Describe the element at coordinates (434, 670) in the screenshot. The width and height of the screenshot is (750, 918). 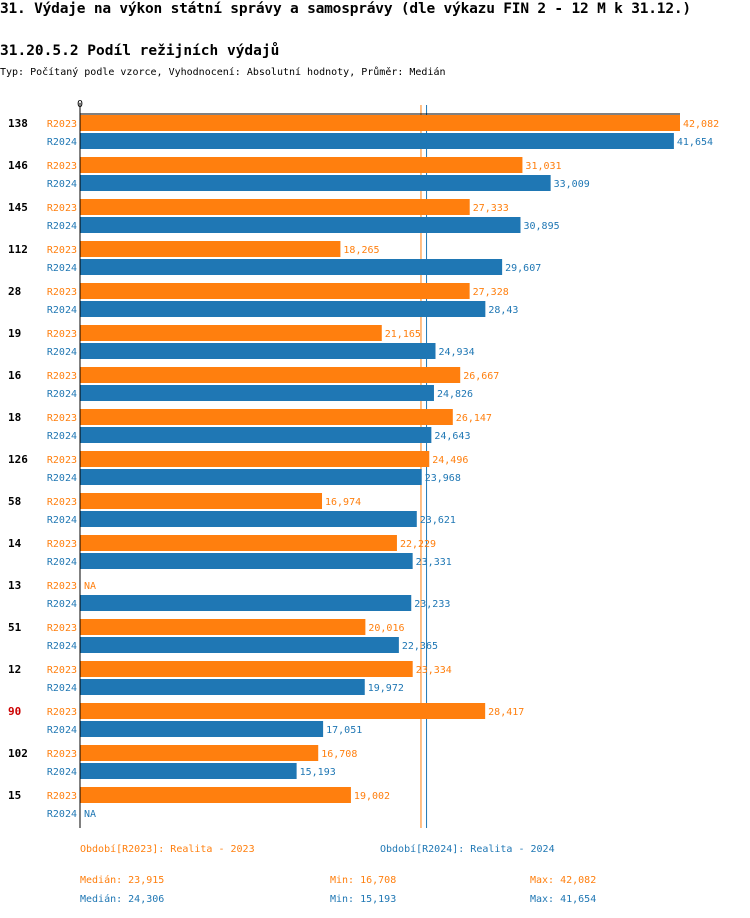
I see `value-label: 23,334` at that location.